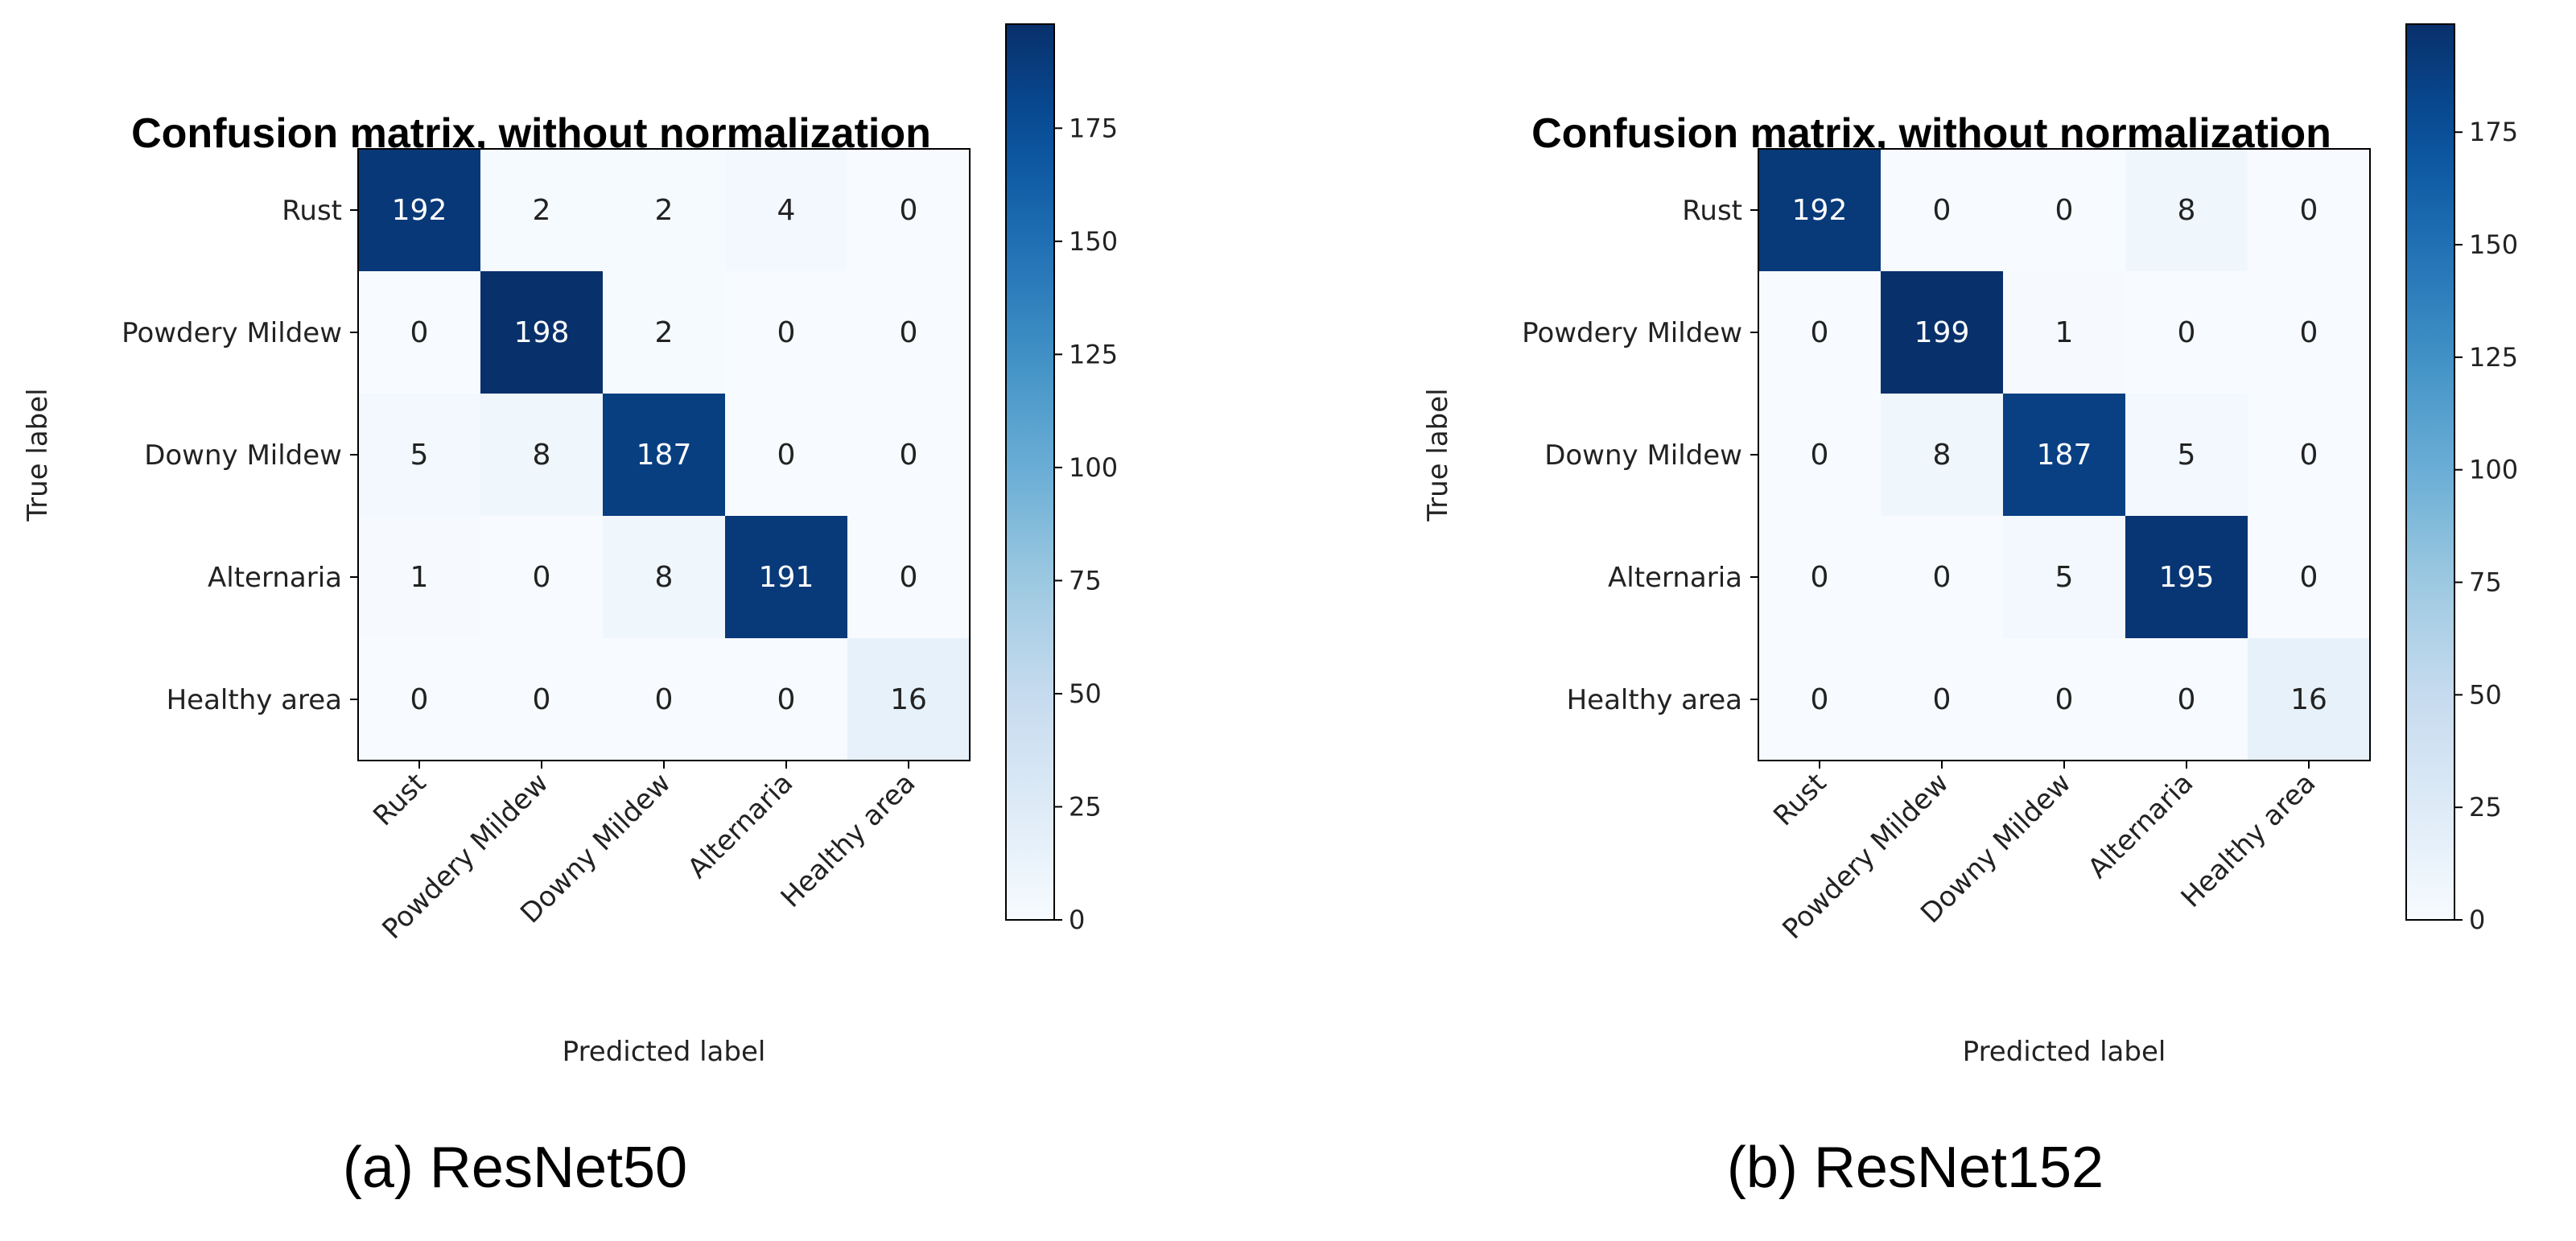 The height and width of the screenshot is (1241, 2576). I want to click on y-tick-label: Rust, so click(312, 211).